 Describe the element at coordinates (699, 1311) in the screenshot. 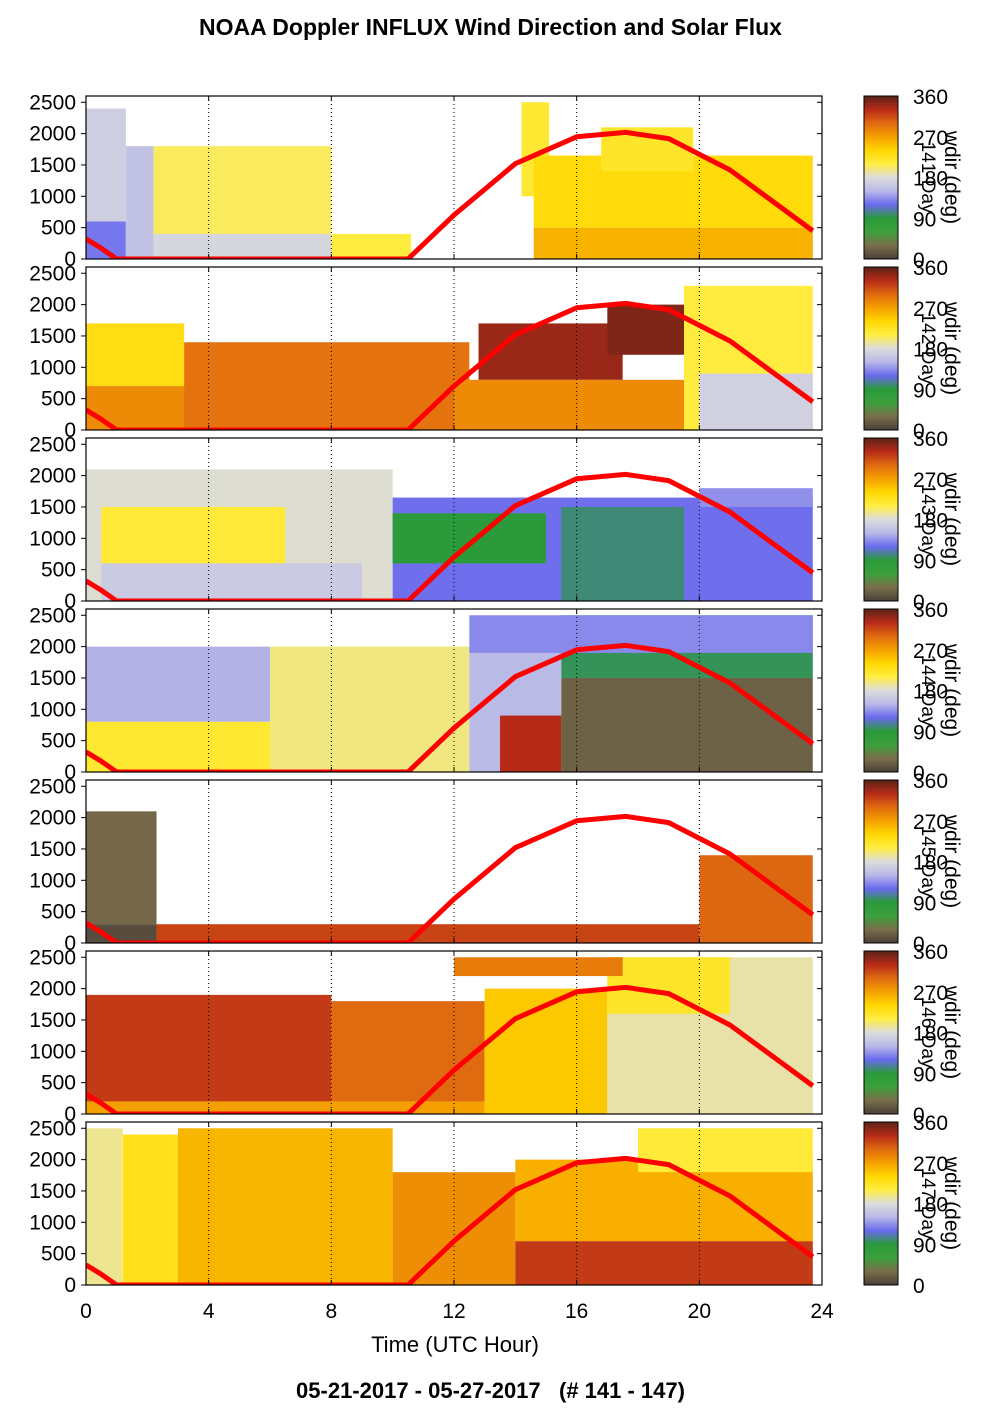

I see `x-tick-label: 20` at that location.